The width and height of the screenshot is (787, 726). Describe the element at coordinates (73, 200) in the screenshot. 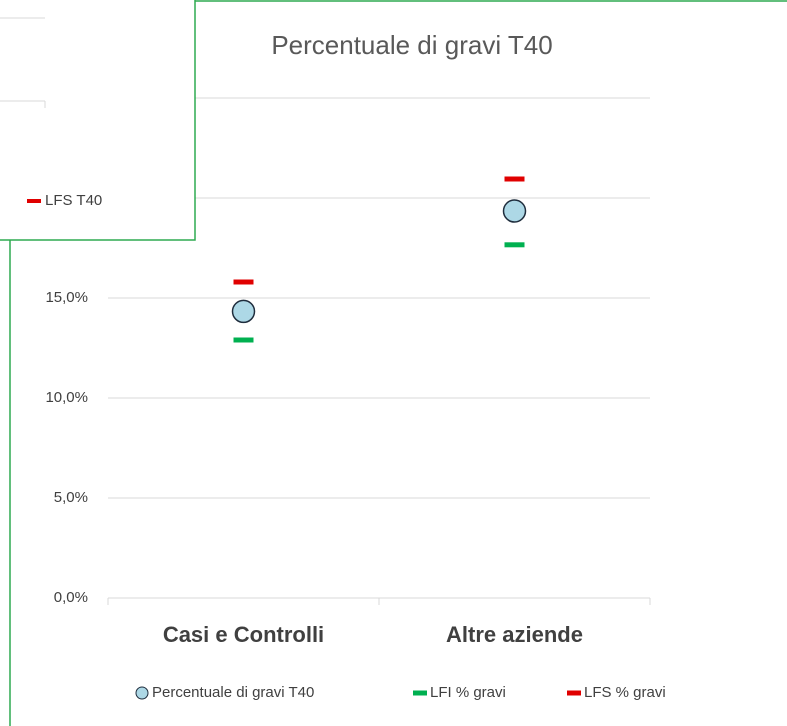

I see `legend-label: LFS T40` at that location.